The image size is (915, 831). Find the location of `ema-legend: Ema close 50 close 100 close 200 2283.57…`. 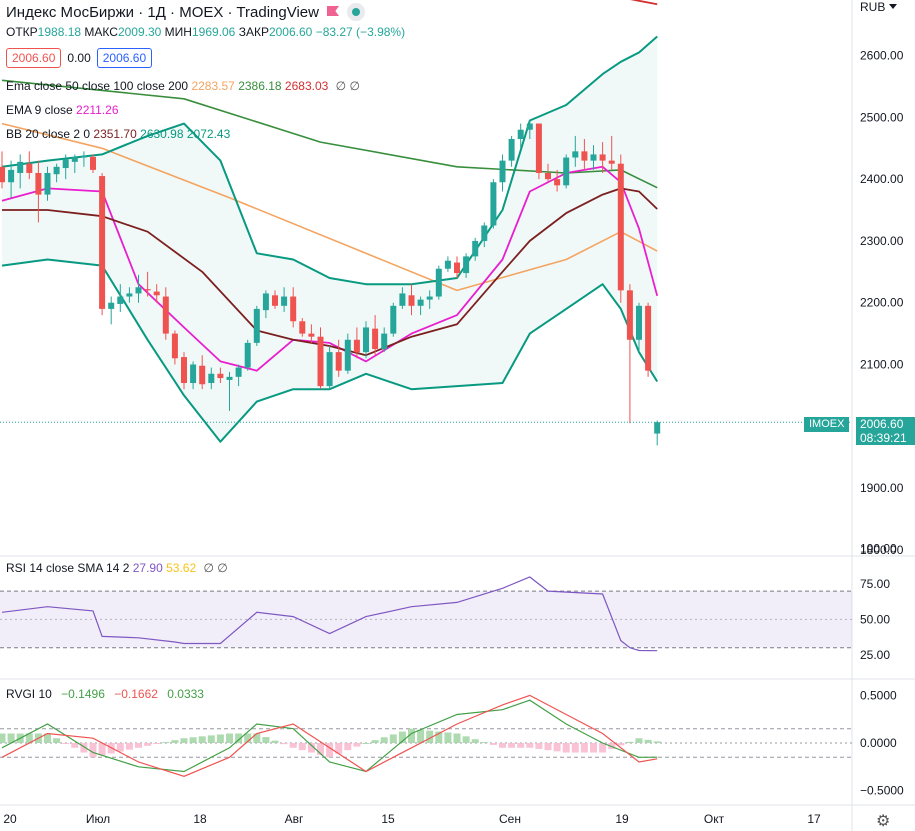

ema-legend: Ema close 50 close 100 close 200 2283.57… is located at coordinates (183, 86).